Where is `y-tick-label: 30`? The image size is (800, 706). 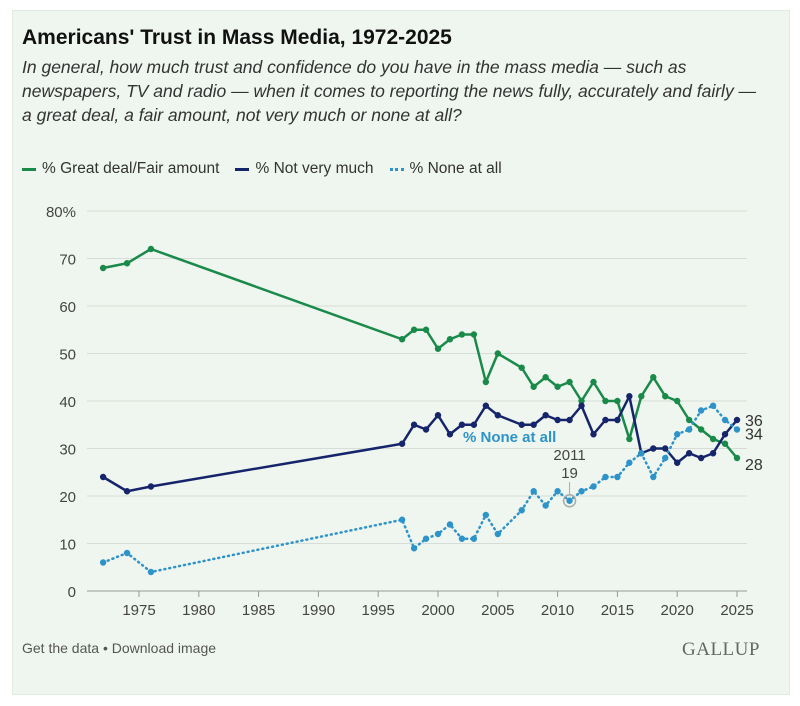
y-tick-label: 30 is located at coordinates (67, 450).